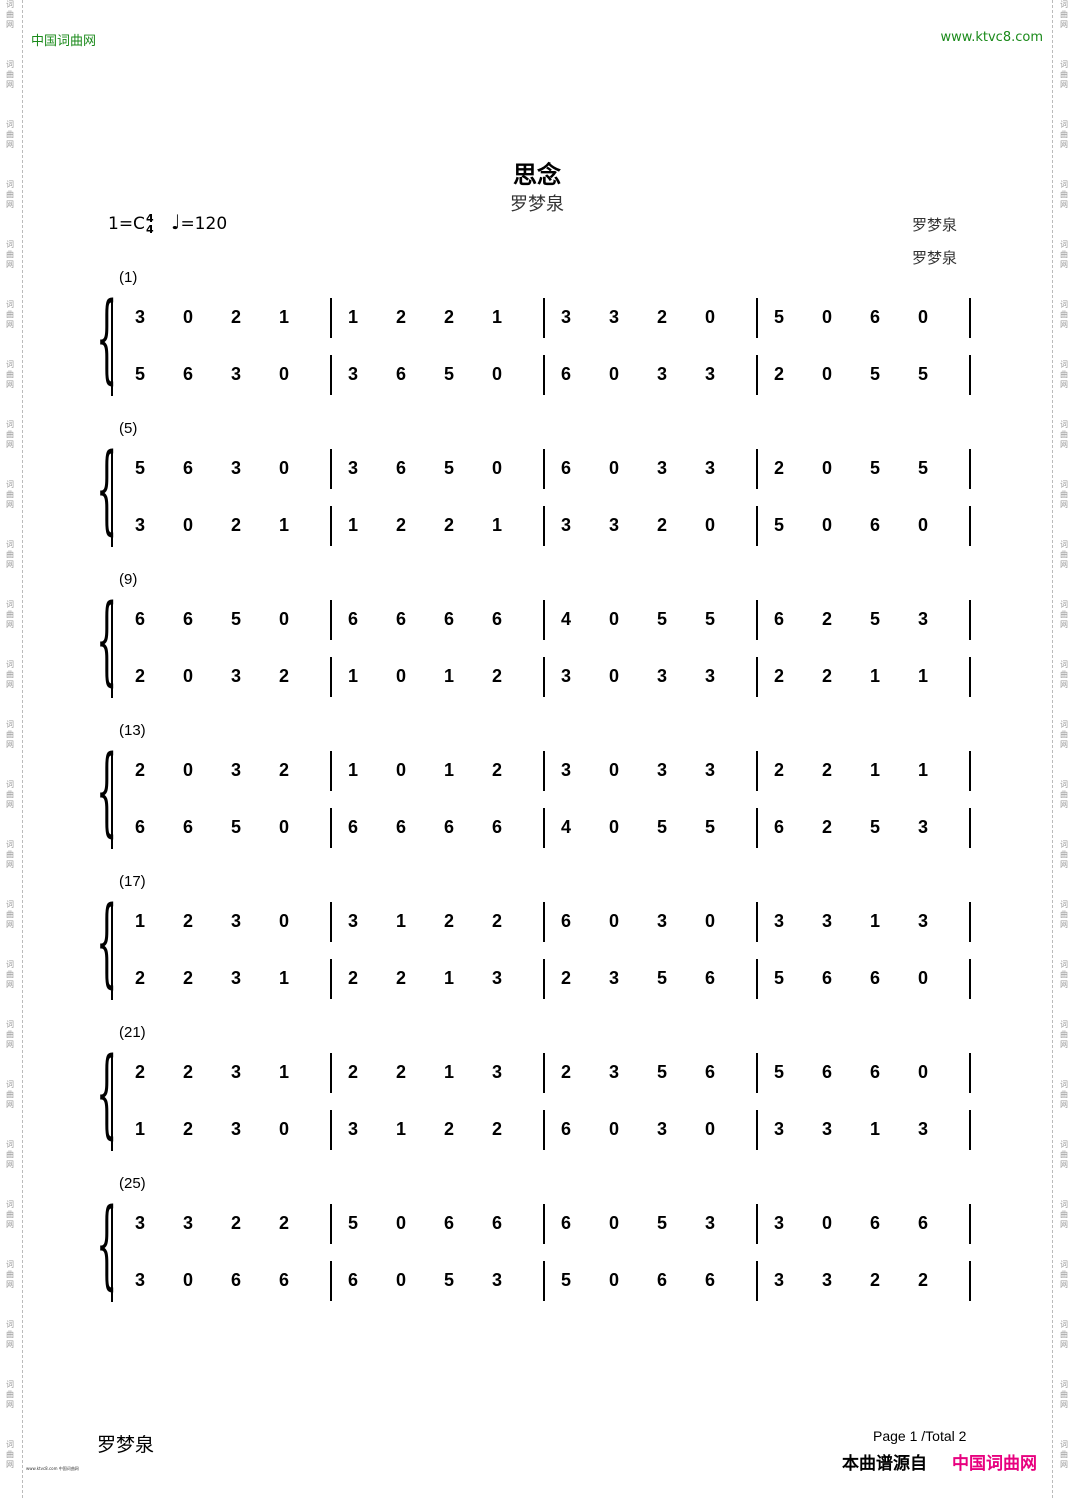 The height and width of the screenshot is (1498, 1074). I want to click on measure-number: (5), so click(128, 428).